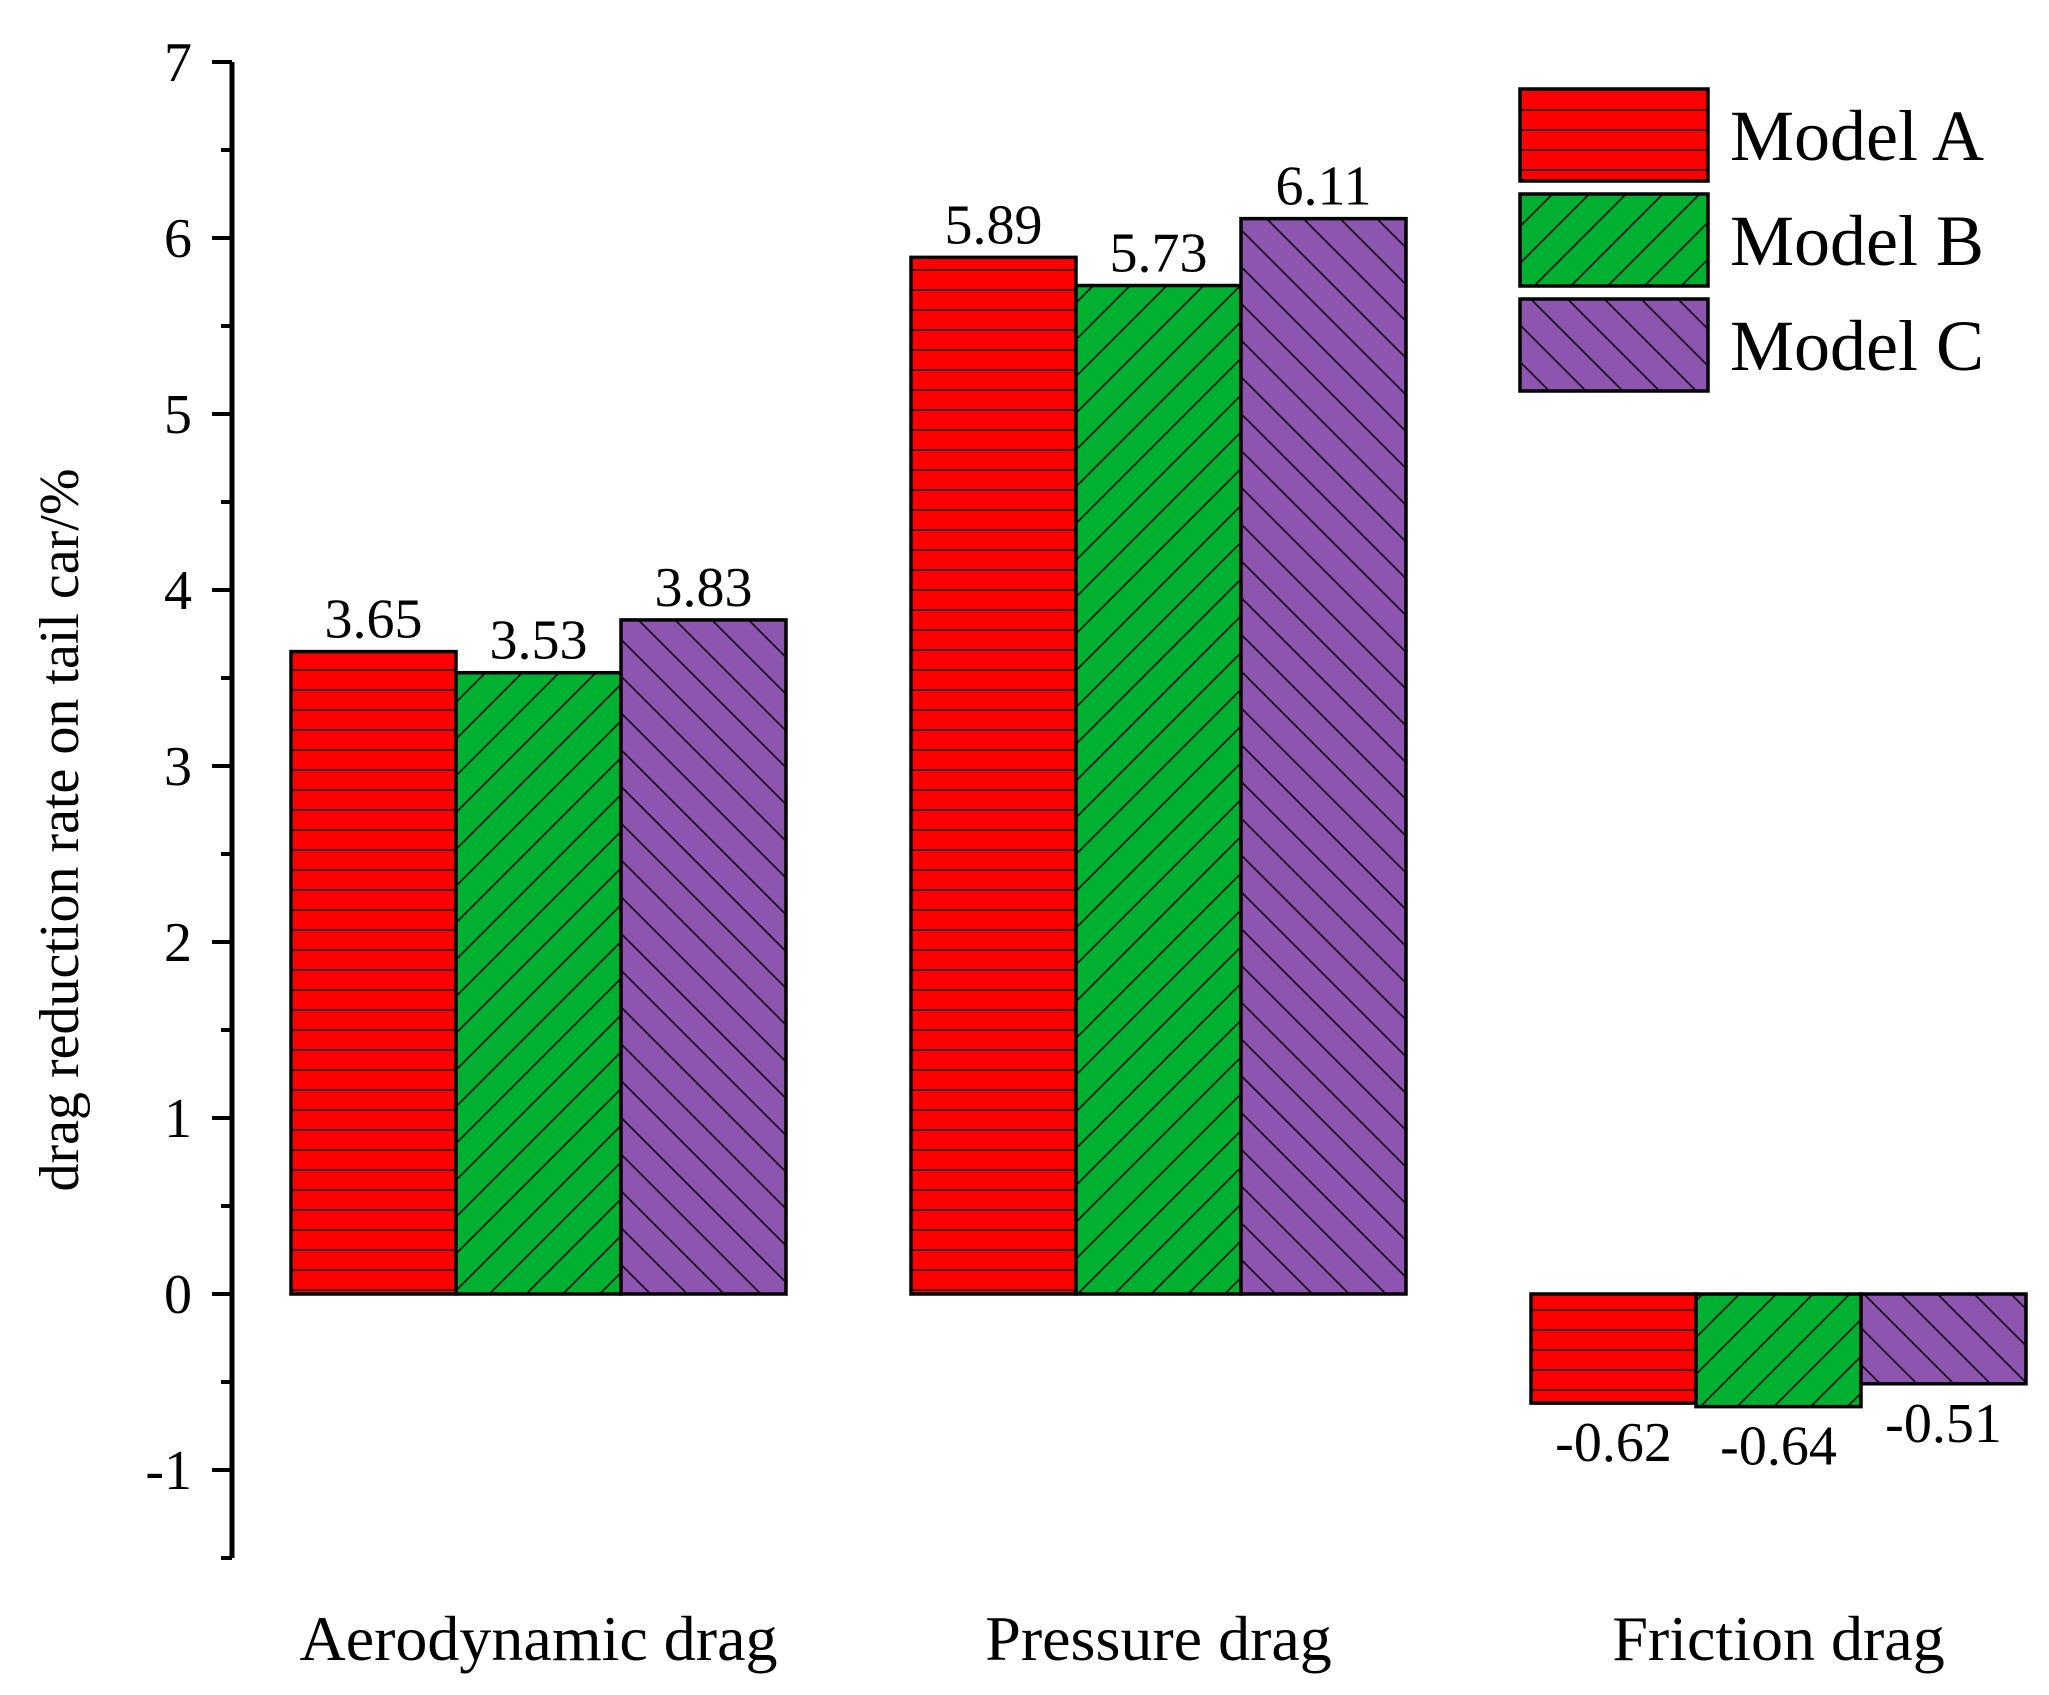 The height and width of the screenshot is (1695, 2049). Describe the element at coordinates (178, 63) in the screenshot. I see `y-tick-label: 7` at that location.